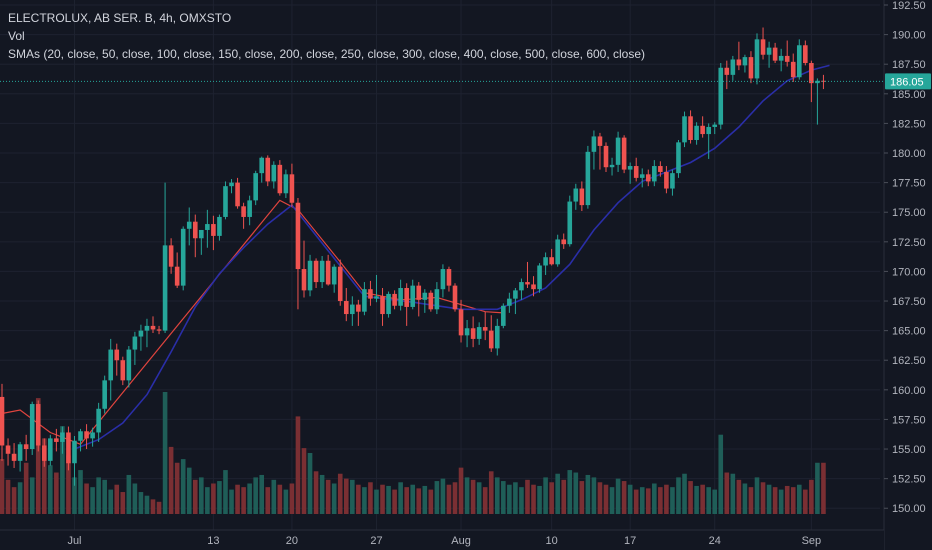 The height and width of the screenshot is (550, 932). Describe the element at coordinates (292, 541) in the screenshot. I see `time-tick-label: 20` at that location.